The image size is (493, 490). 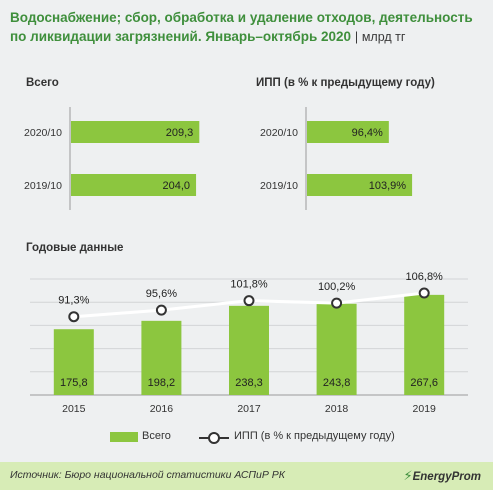 What do you see at coordinates (177, 186) in the screenshot?
I see `total-value-label: 204,0` at bounding box center [177, 186].